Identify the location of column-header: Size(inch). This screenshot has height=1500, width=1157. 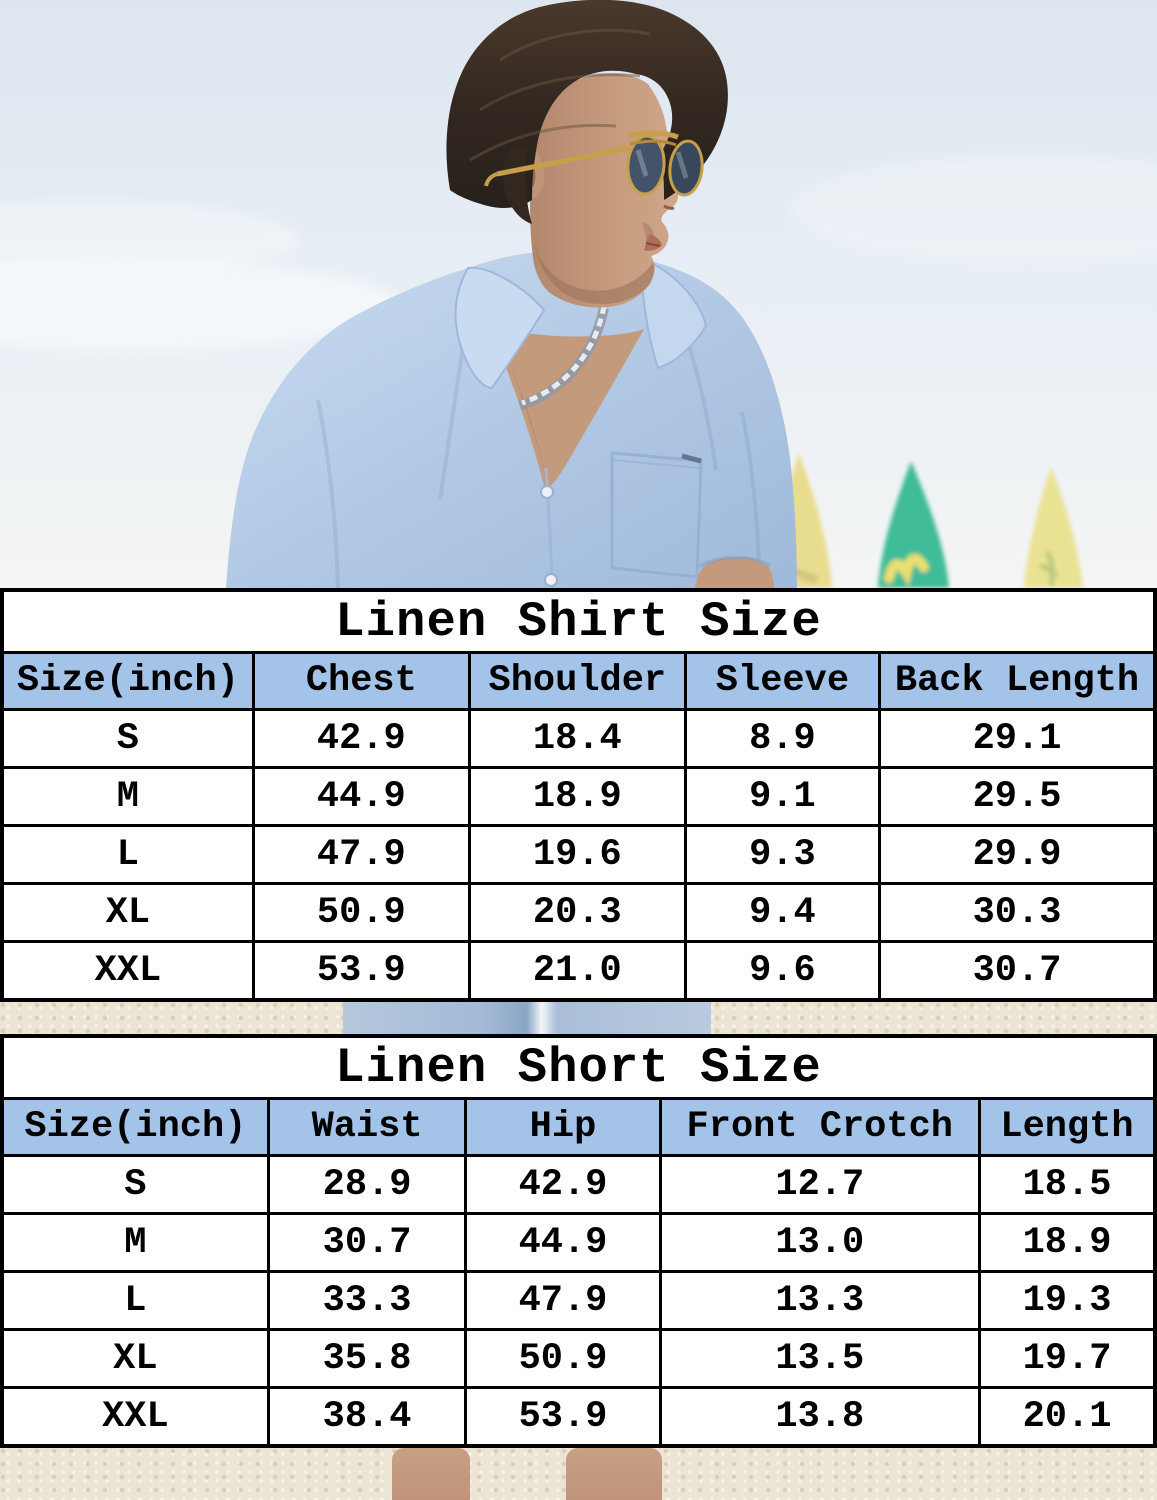
(129, 682).